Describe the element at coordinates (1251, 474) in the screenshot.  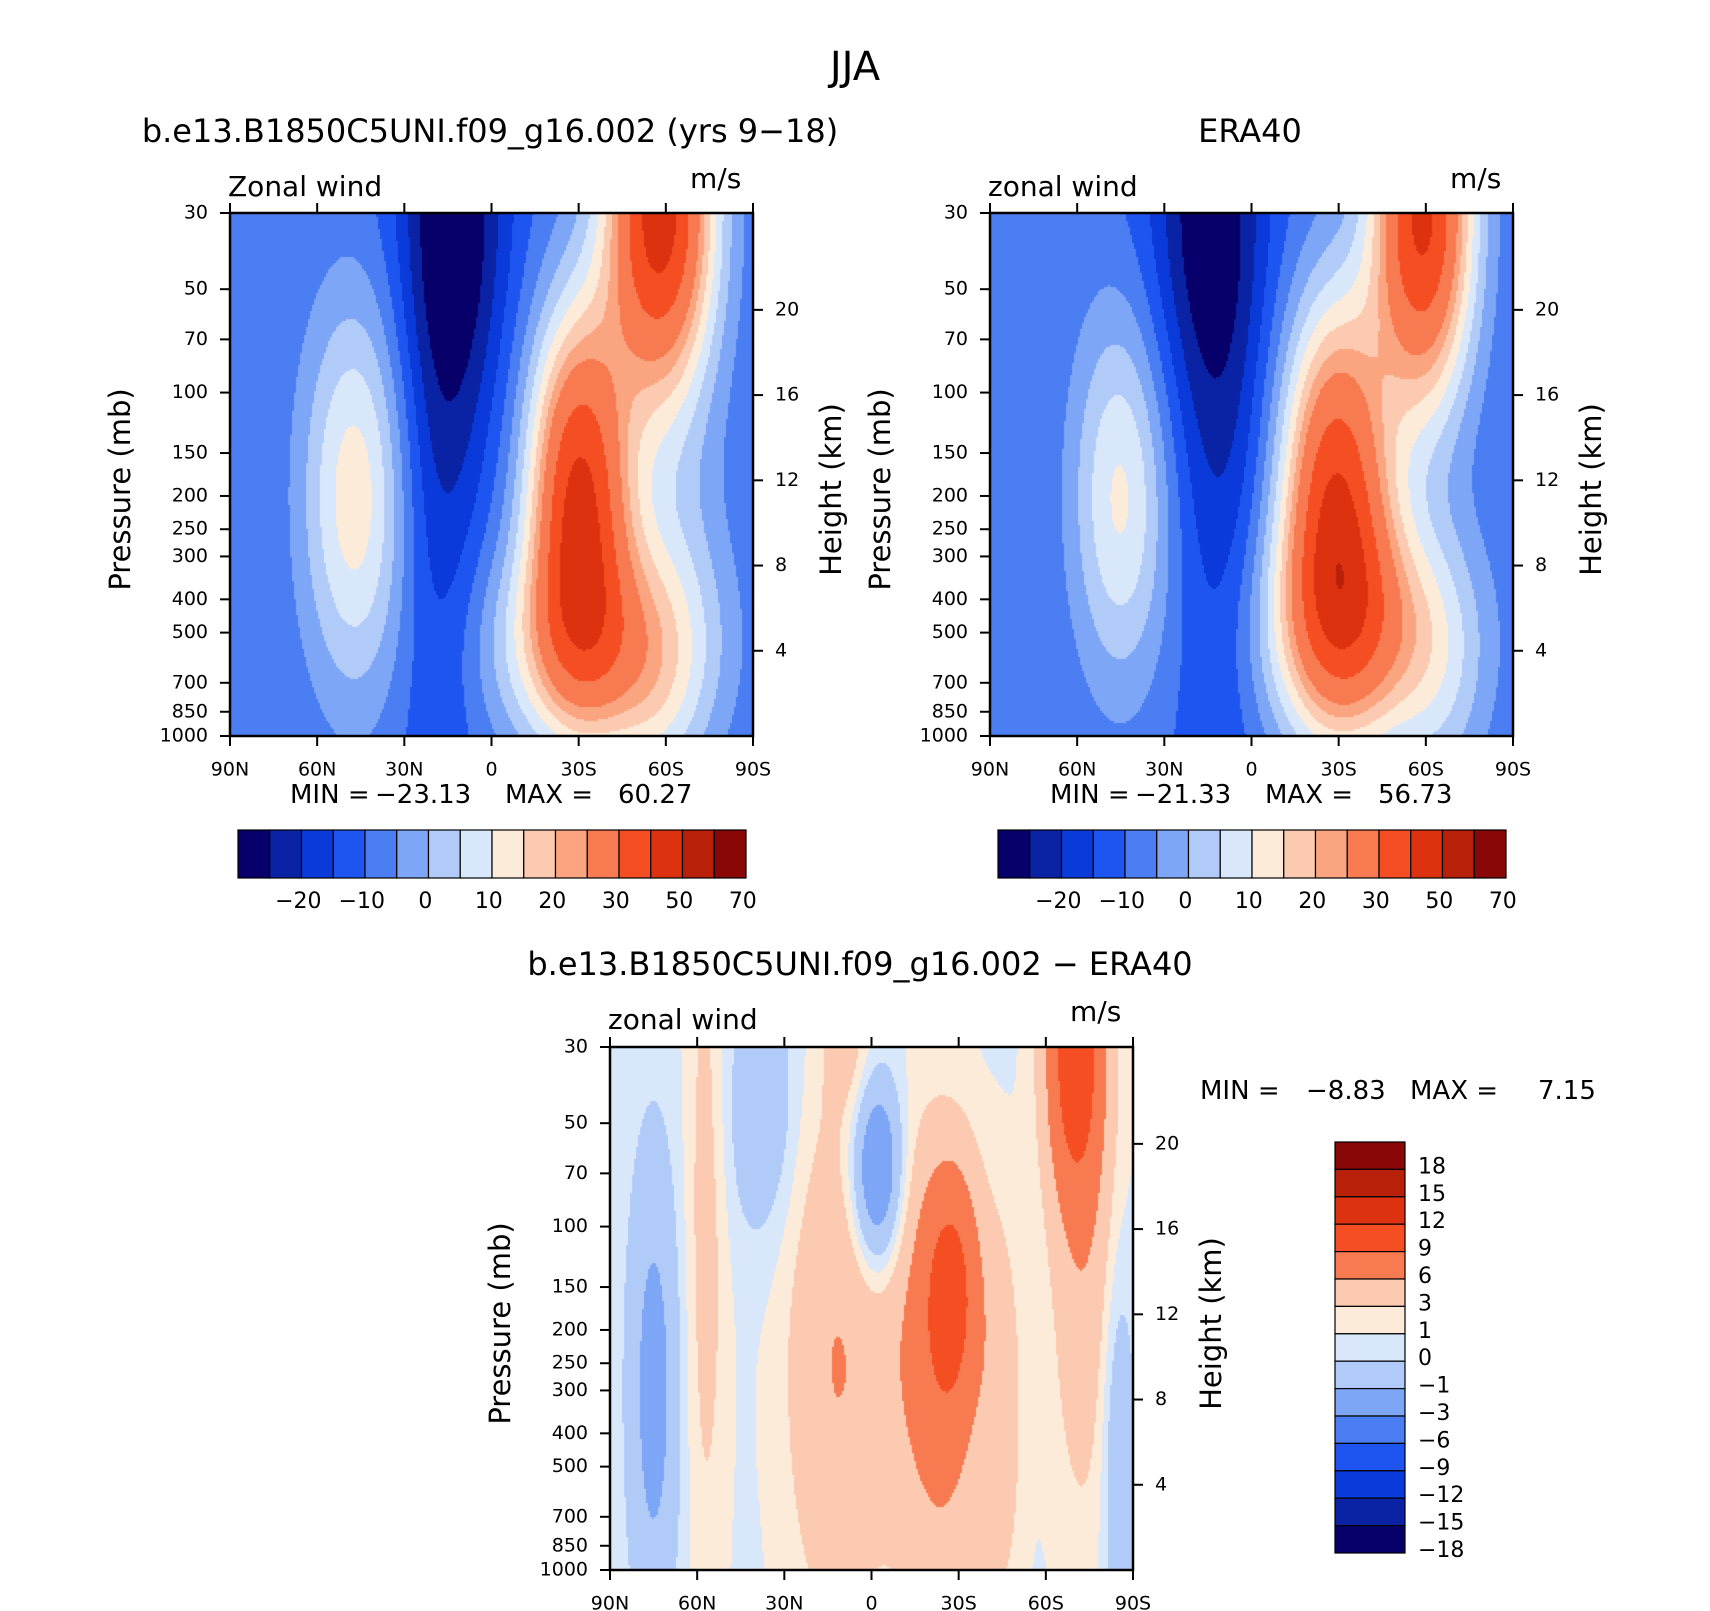
I see `panel-2-field` at that location.